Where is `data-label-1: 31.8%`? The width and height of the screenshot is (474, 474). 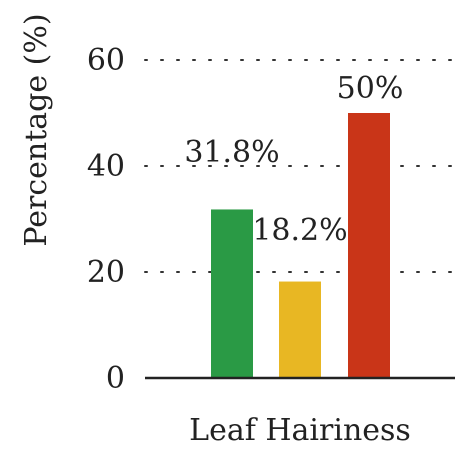 data-label-1: 31.8% is located at coordinates (231, 152).